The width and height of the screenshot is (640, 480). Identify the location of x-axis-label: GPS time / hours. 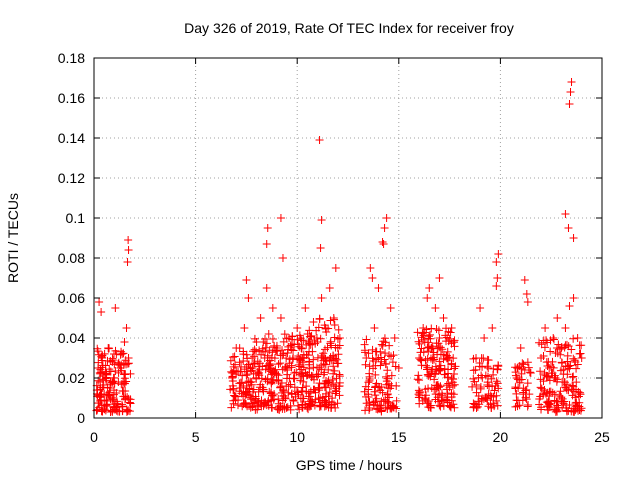
(349, 465).